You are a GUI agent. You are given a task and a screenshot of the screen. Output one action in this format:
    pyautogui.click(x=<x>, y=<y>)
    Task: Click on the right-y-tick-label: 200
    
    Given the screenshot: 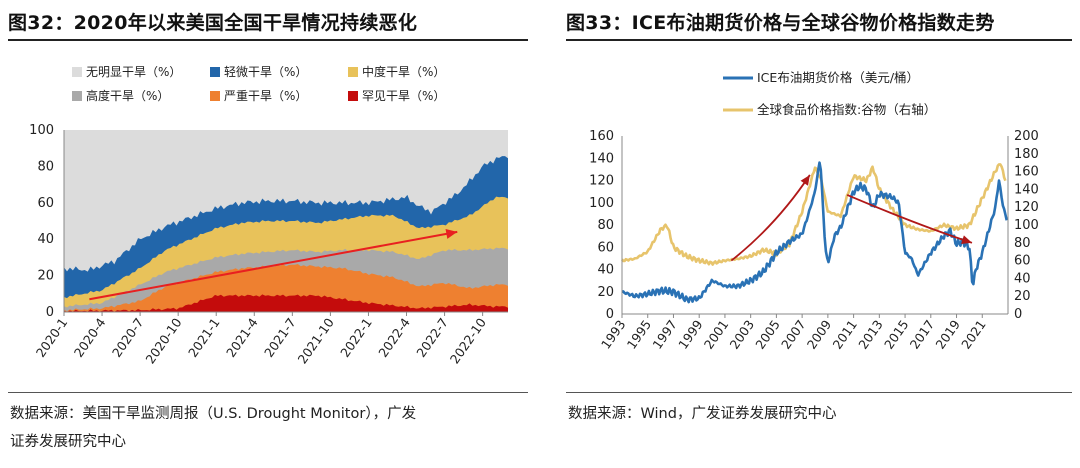 What is the action you would take?
    pyautogui.click(x=1026, y=136)
    